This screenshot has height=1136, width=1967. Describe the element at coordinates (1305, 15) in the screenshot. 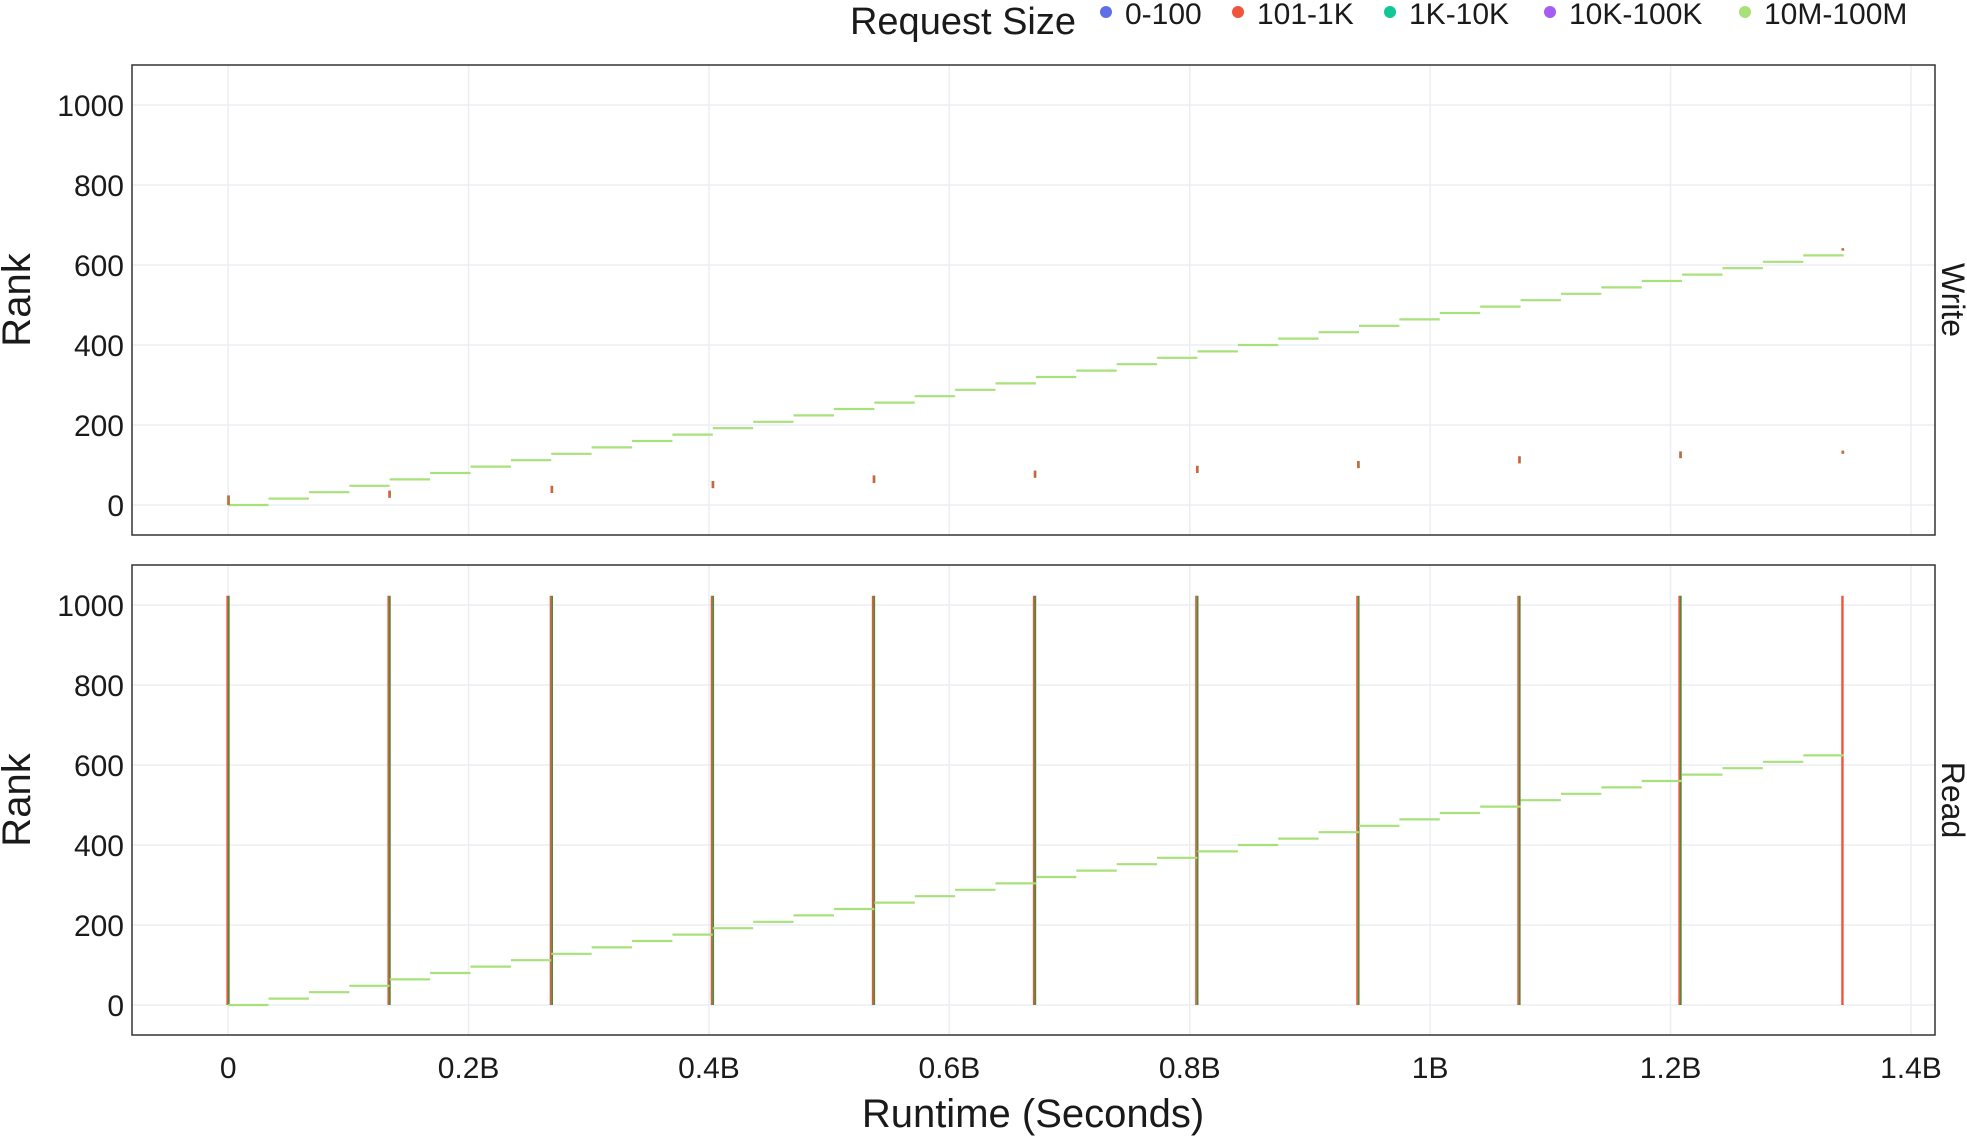

I see `legend-label: 101-1K` at that location.